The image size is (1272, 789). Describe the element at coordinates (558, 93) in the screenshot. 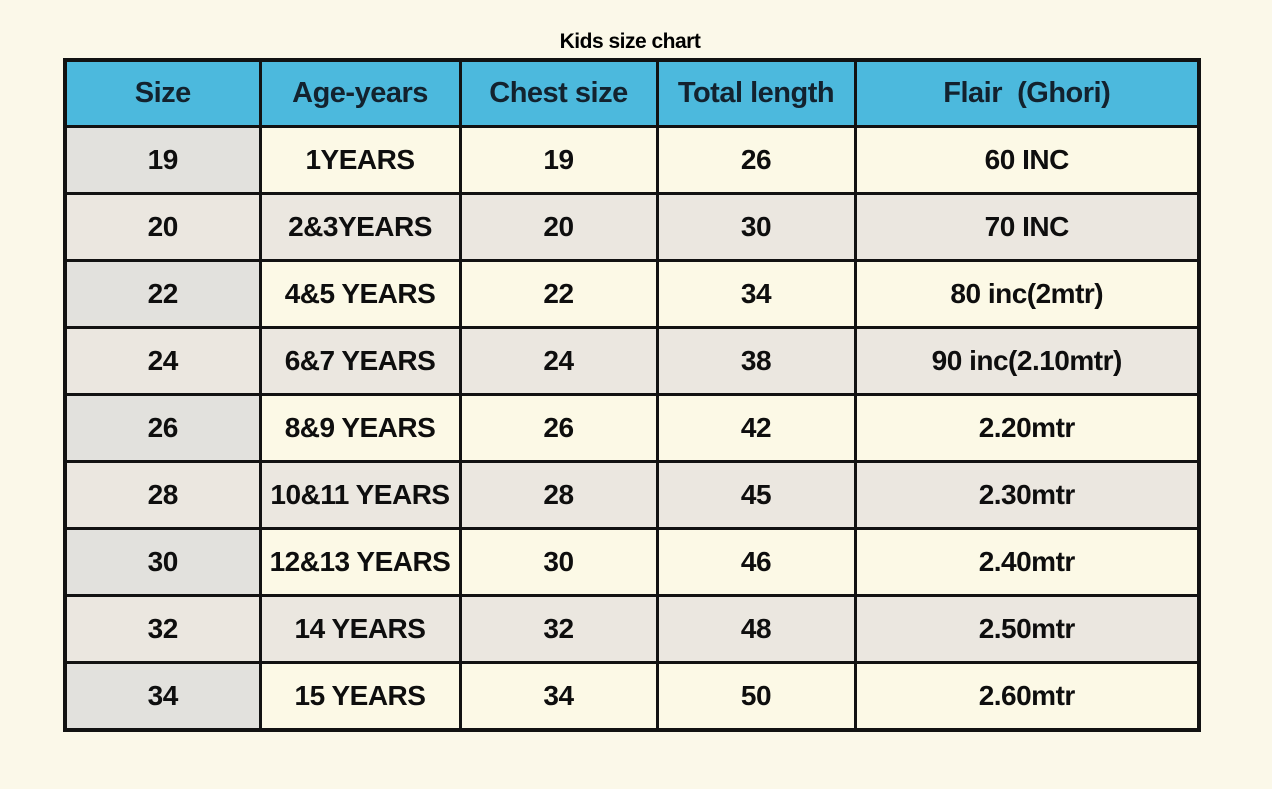

I see `column-header-chest-size: Chest size` at that location.